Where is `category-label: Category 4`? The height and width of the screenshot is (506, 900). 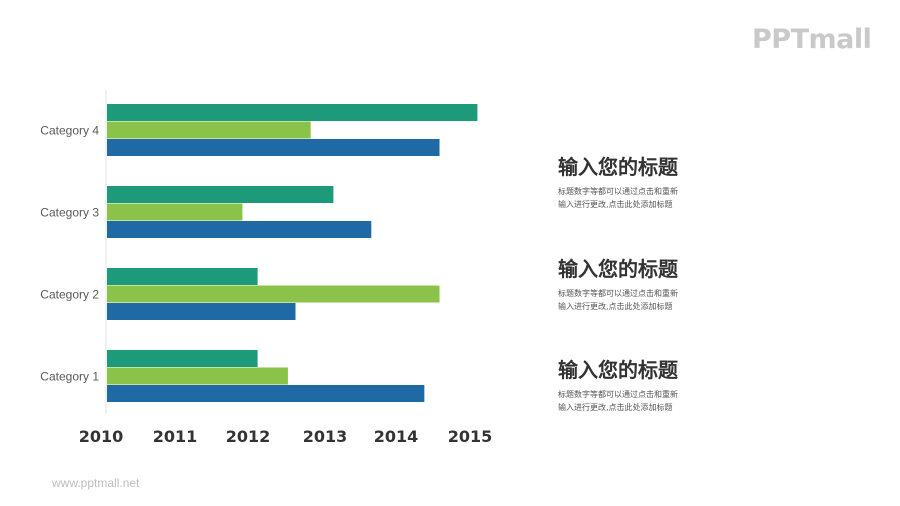 category-label: Category 4 is located at coordinates (69, 131).